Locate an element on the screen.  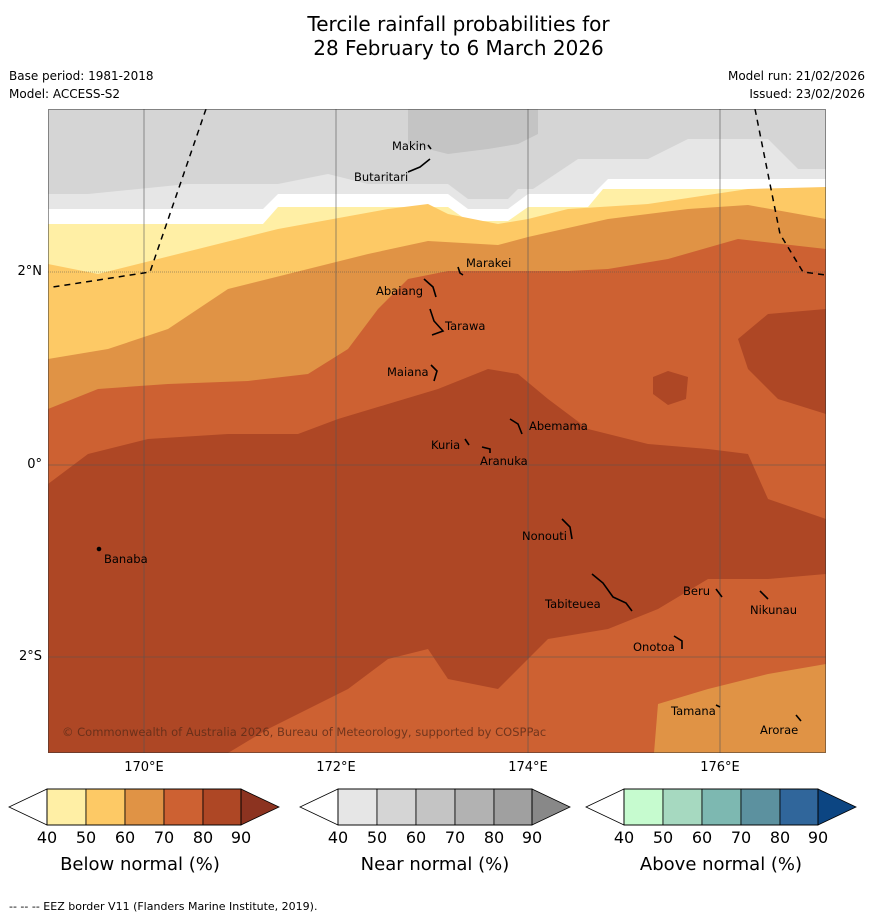
below-extend-high is located at coordinates (260, 807).